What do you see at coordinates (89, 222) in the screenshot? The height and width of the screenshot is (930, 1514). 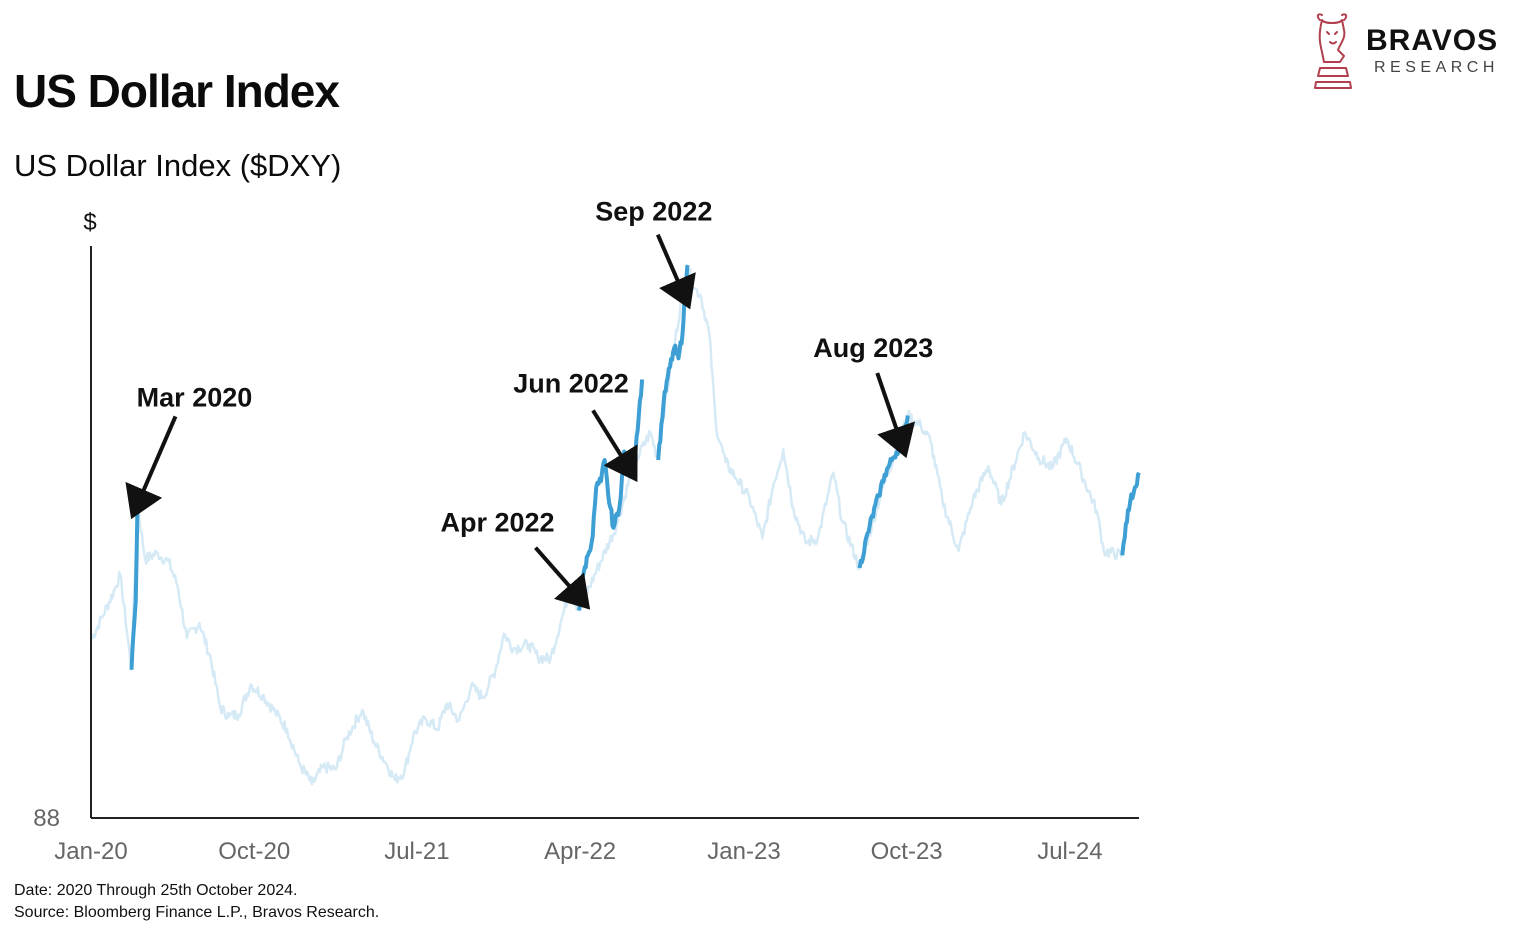 I see `y-axis-label: $` at bounding box center [89, 222].